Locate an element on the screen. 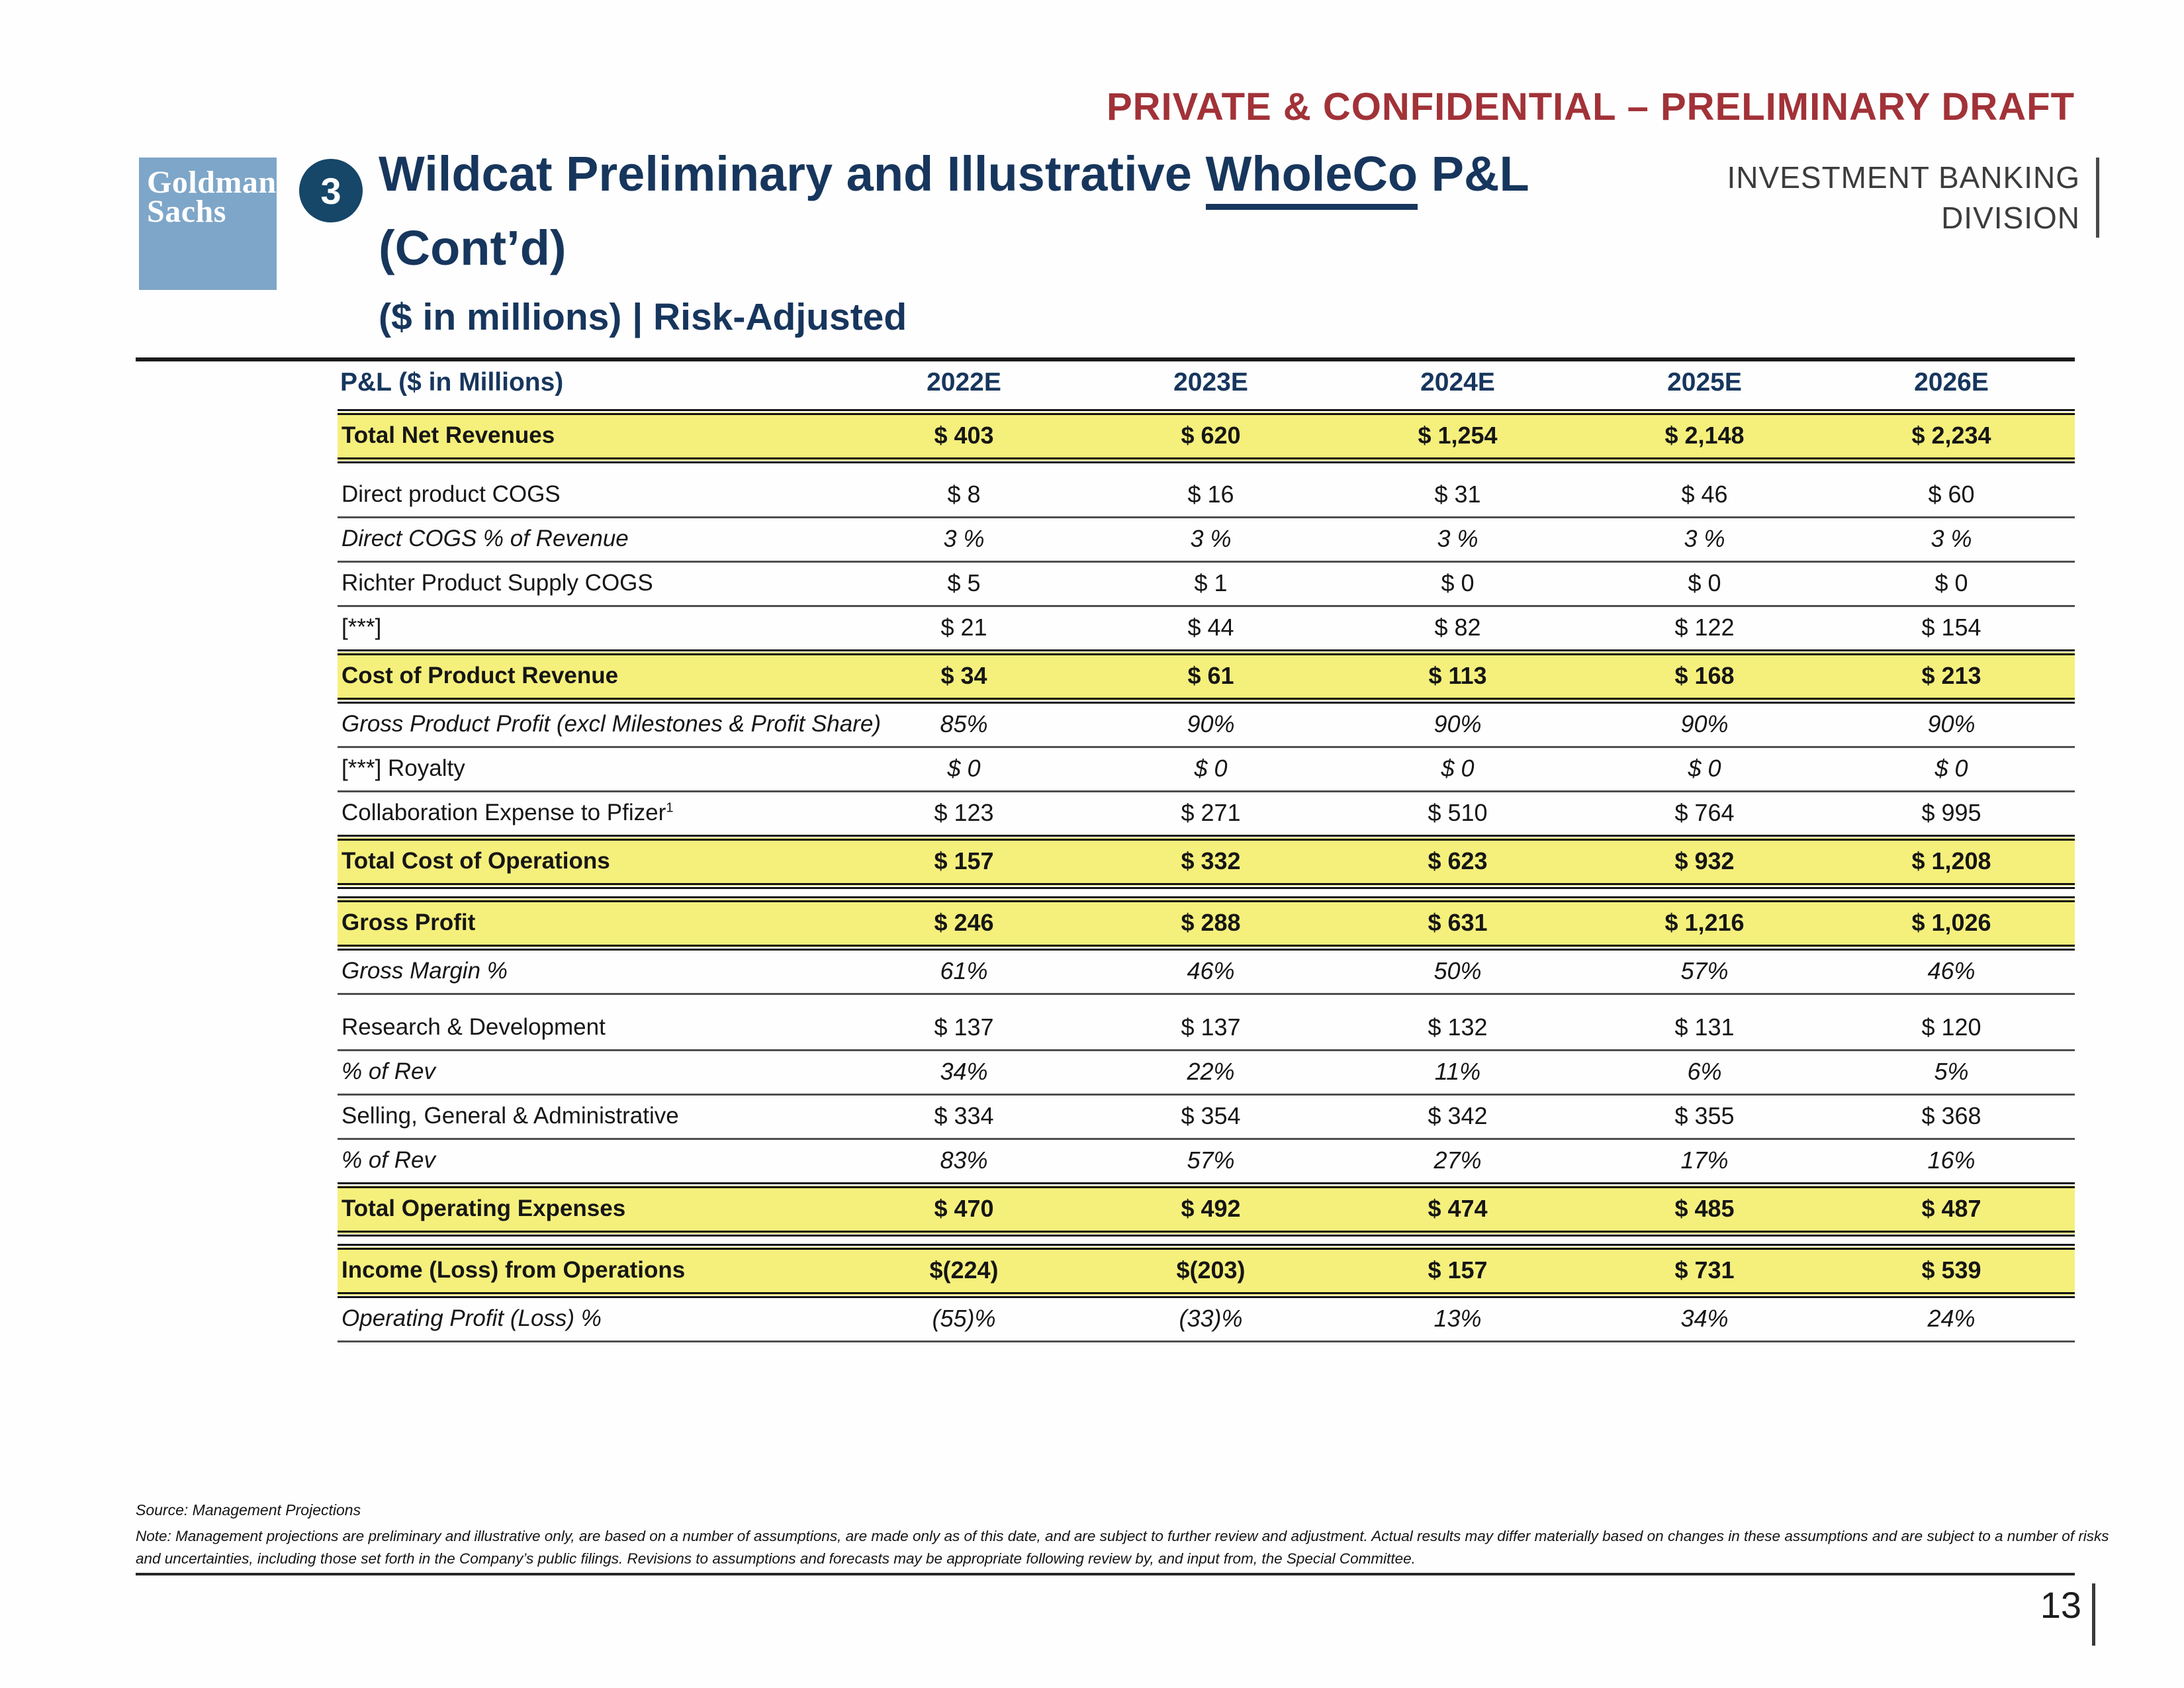 The image size is (2184, 1688). division-line2: DIVISION is located at coordinates (2011, 217).